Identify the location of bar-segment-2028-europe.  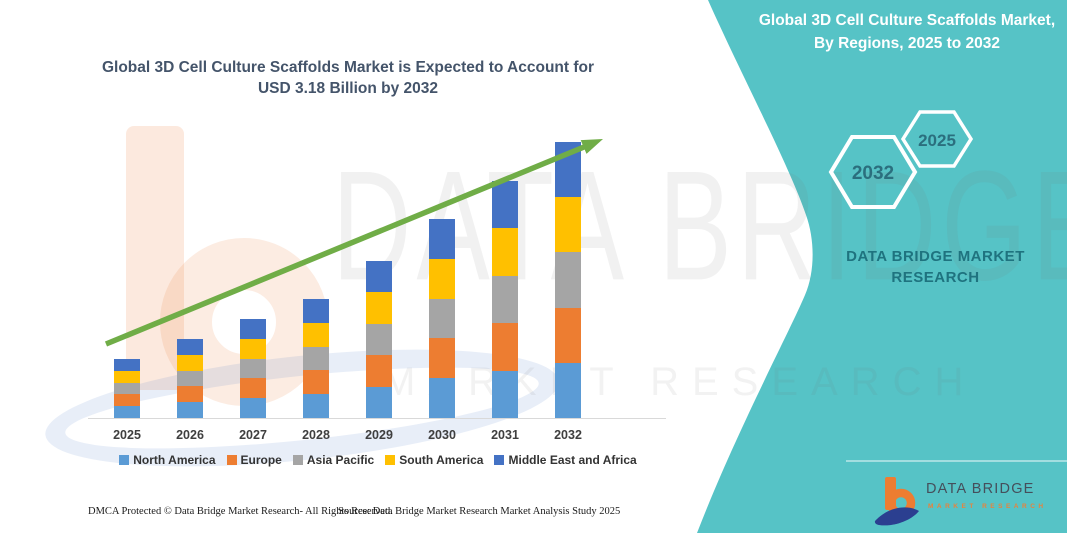
(316, 382).